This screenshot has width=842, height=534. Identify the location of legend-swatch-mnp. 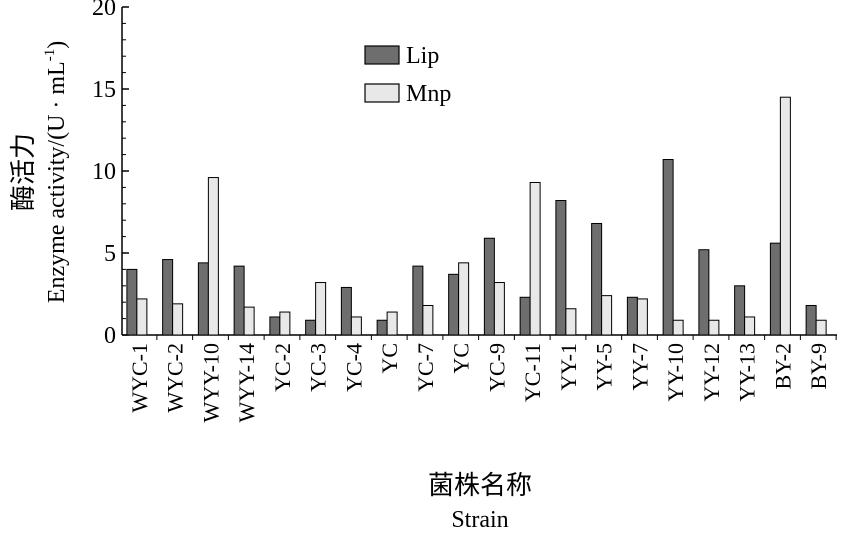
(382, 93).